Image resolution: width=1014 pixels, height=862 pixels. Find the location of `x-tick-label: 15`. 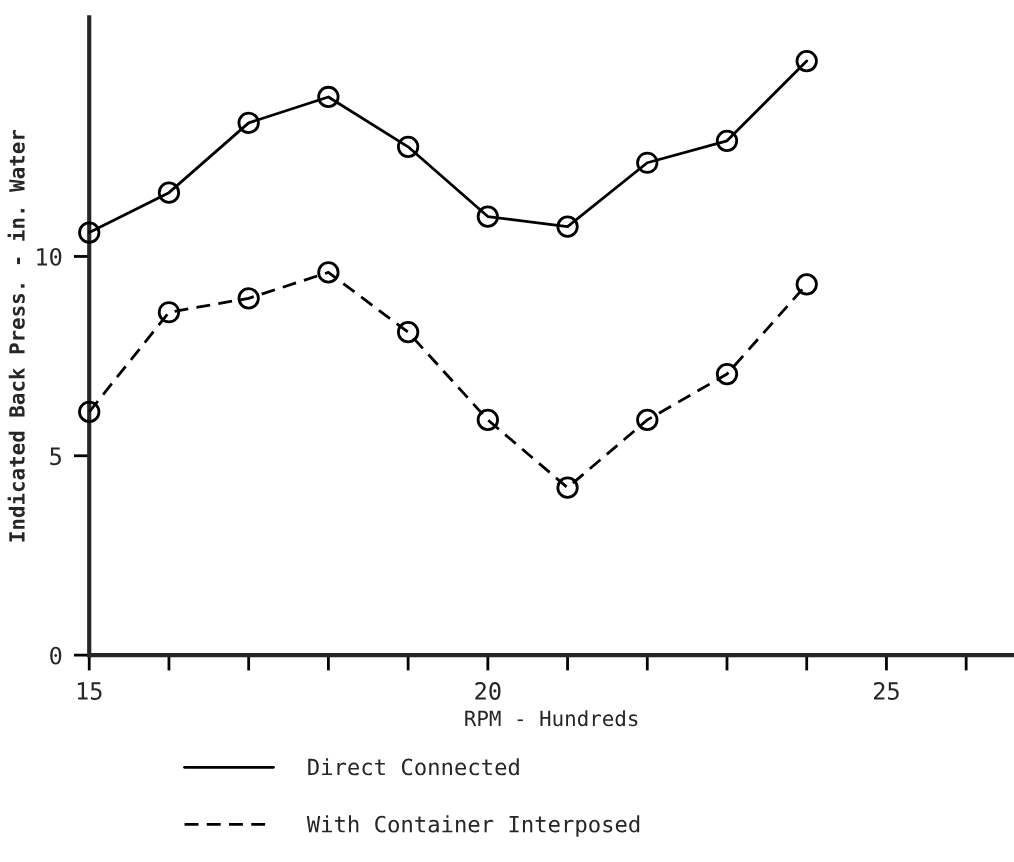

x-tick-label: 15 is located at coordinates (89, 691).